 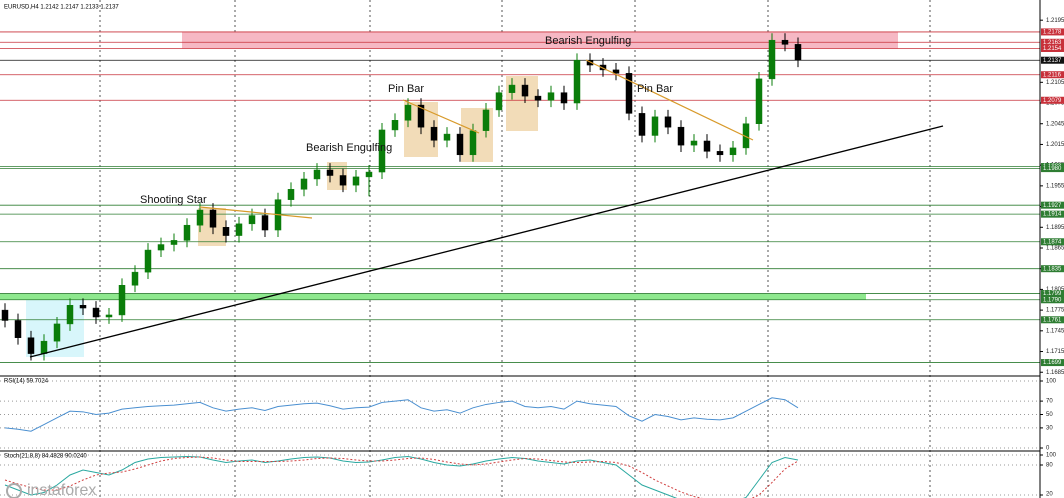 I want to click on y-tick-label: 1.2045, so click(x=1055, y=124).